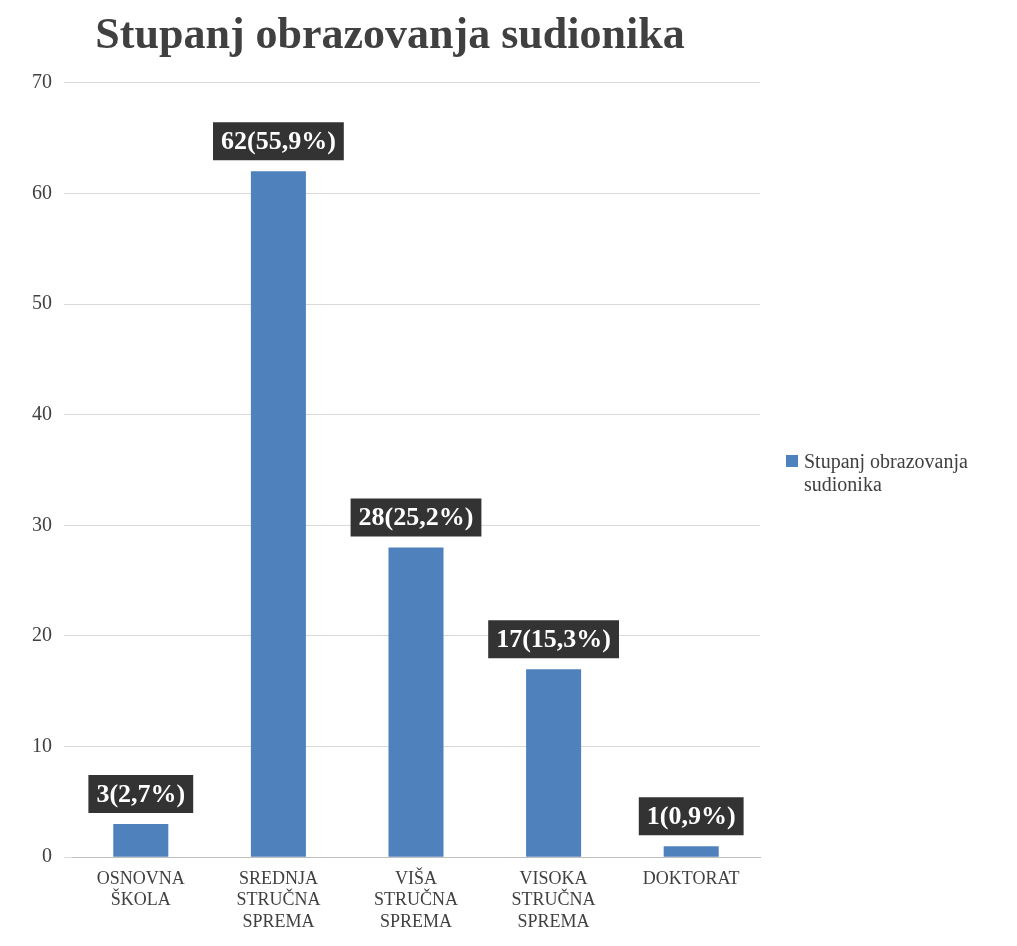  Describe the element at coordinates (47, 855) in the screenshot. I see `y-tick-label: 0` at that location.